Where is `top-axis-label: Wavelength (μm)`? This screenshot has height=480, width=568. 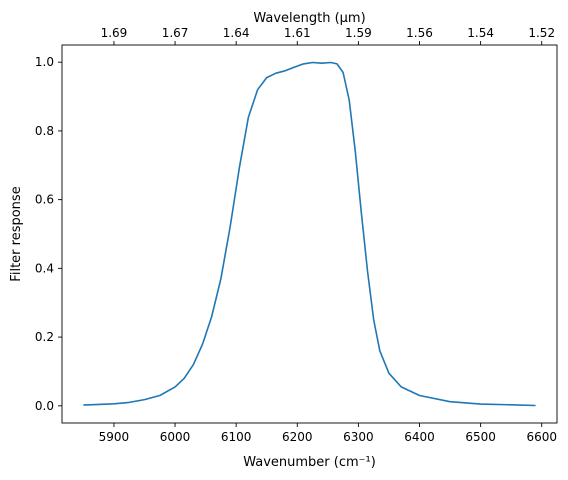 top-axis-label: Wavelength (μm) is located at coordinates (309, 18).